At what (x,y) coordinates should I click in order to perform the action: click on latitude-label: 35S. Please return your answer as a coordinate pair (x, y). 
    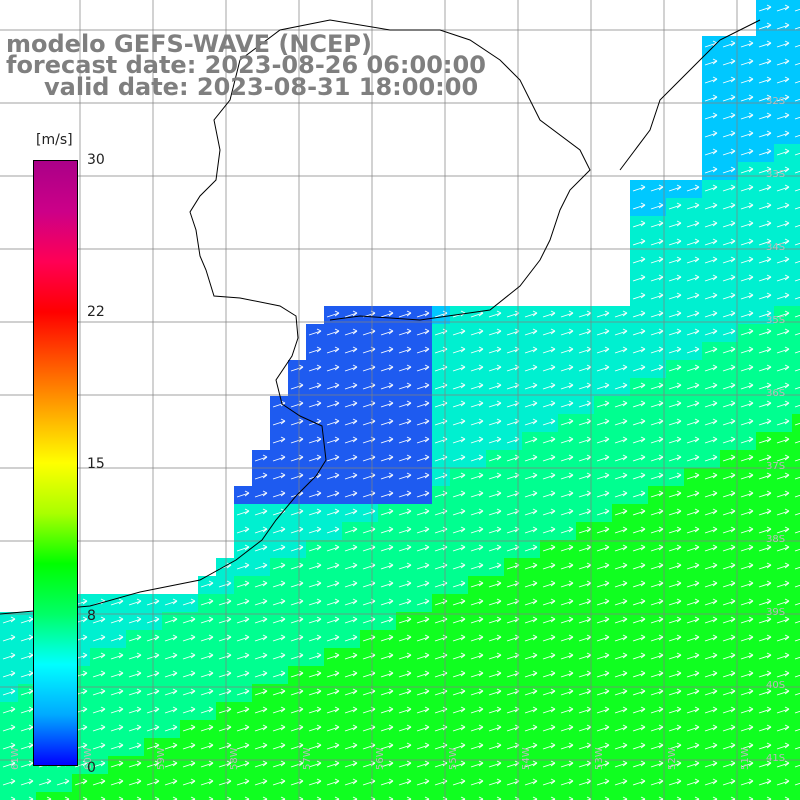
    Looking at the image, I should click on (775, 320).